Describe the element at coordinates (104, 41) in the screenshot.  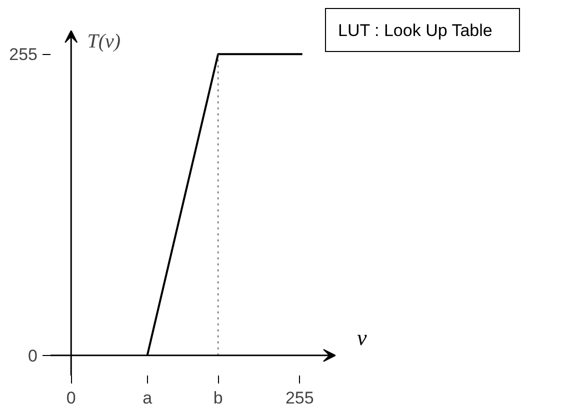
I see `y-axis-title: T(v)` at that location.